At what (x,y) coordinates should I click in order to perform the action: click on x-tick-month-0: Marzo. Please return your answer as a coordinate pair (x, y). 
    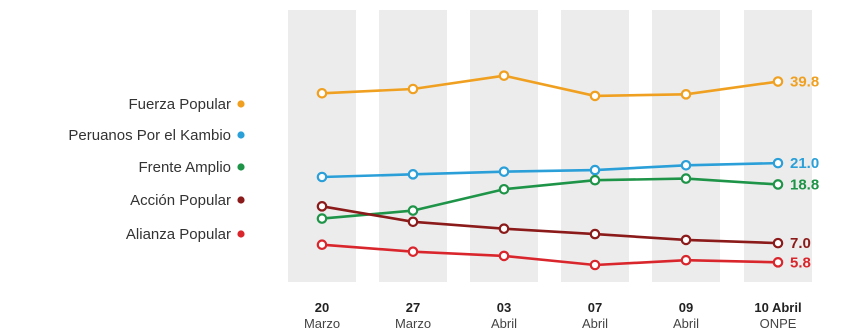
    Looking at the image, I should click on (322, 323).